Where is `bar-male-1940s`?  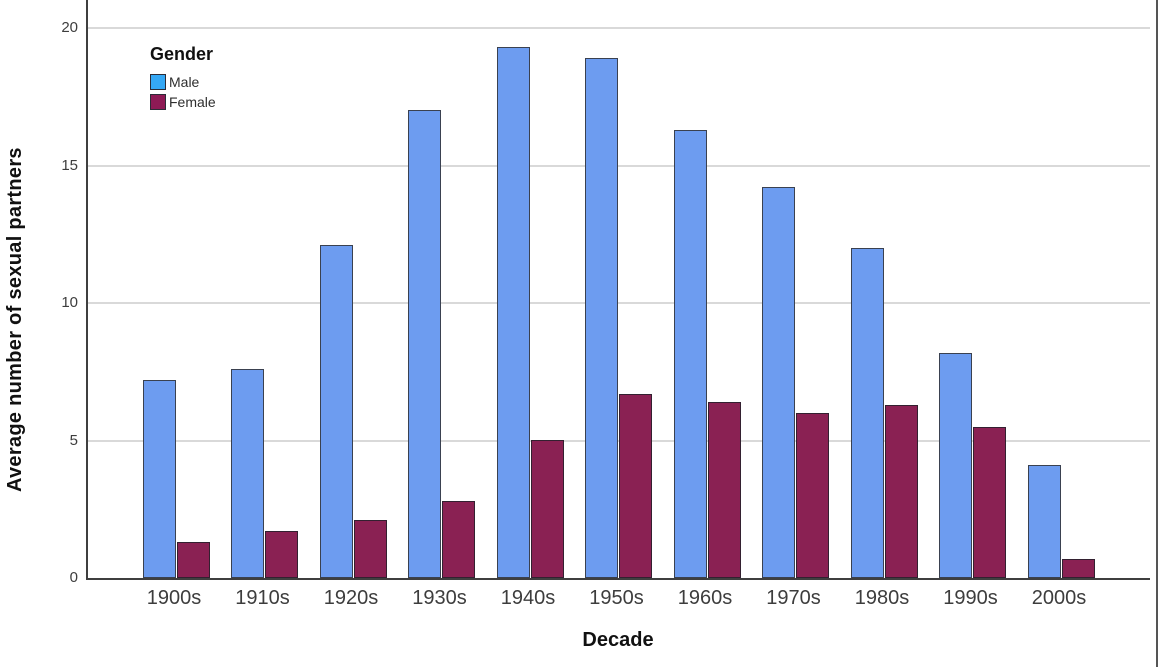 bar-male-1940s is located at coordinates (513, 312).